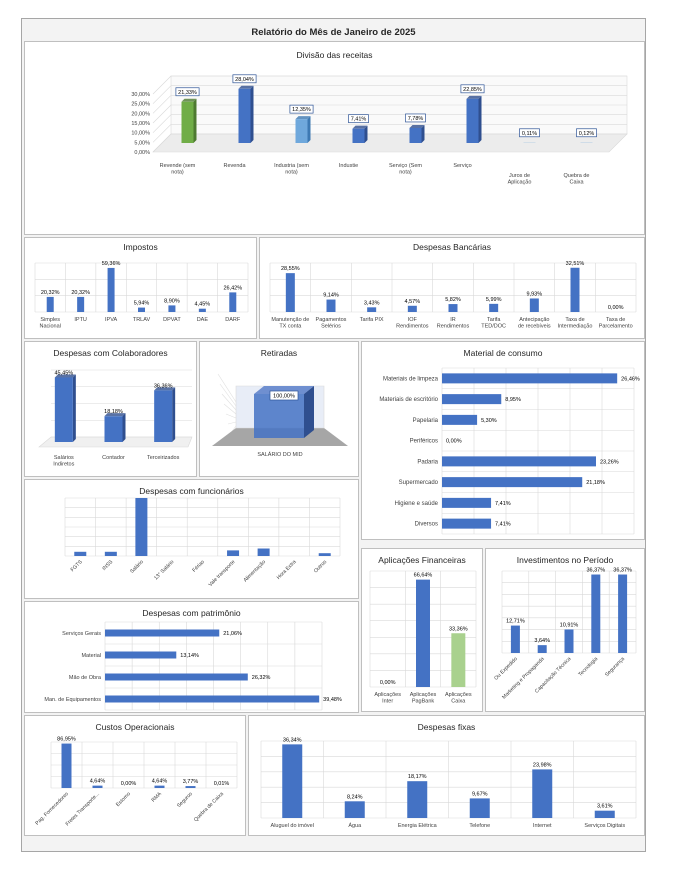  Describe the element at coordinates (332, 700) in the screenshot. I see `data-label: 39,48%` at that location.